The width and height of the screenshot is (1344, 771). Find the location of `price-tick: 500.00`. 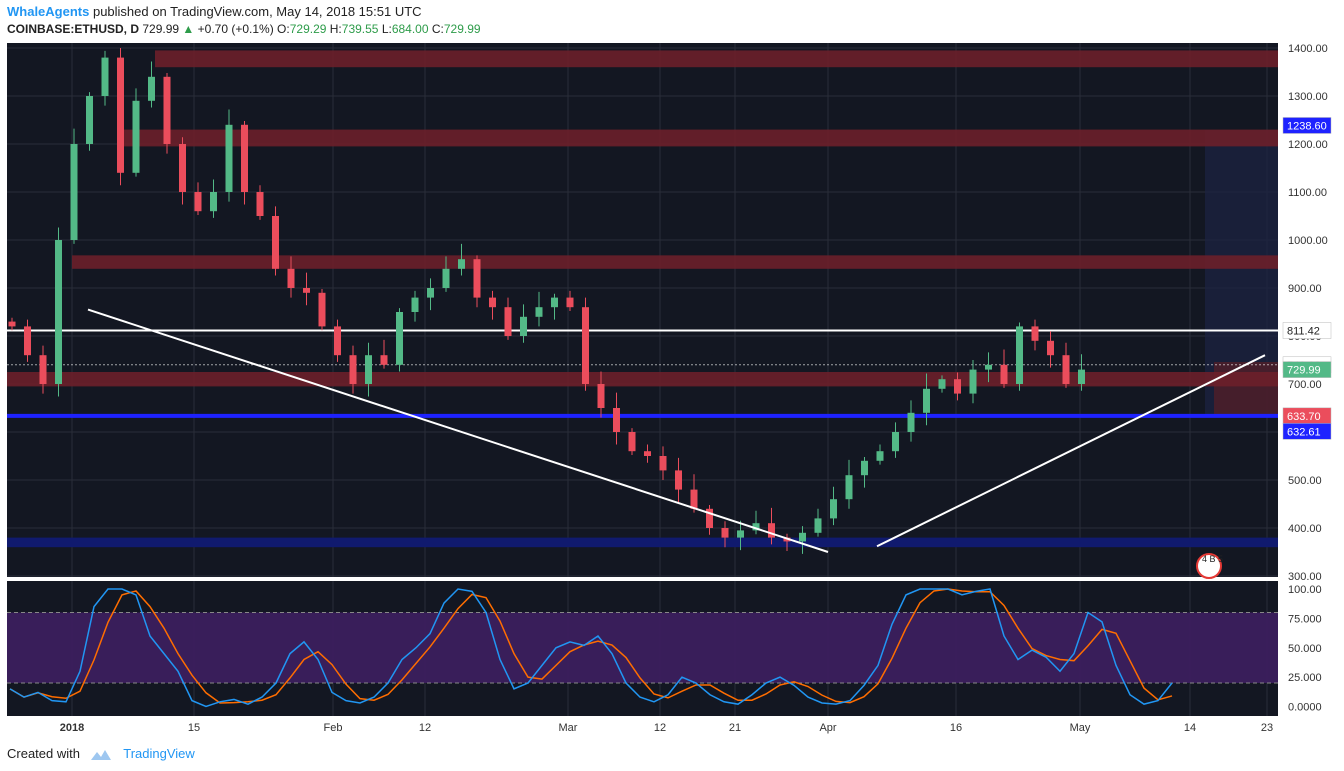

price-tick: 500.00 is located at coordinates (1305, 481).